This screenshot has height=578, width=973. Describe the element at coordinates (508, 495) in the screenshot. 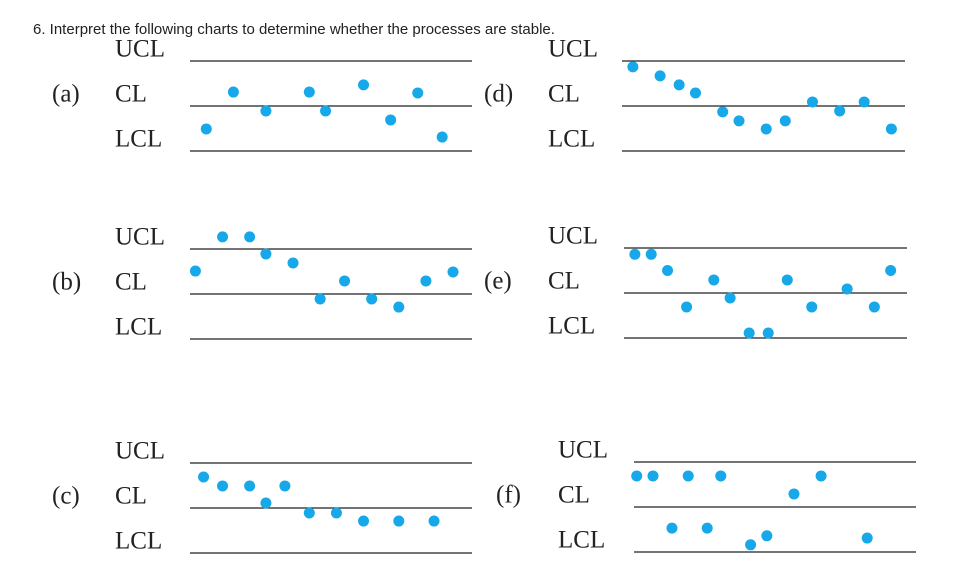

I see `chart-label: (f)` at that location.